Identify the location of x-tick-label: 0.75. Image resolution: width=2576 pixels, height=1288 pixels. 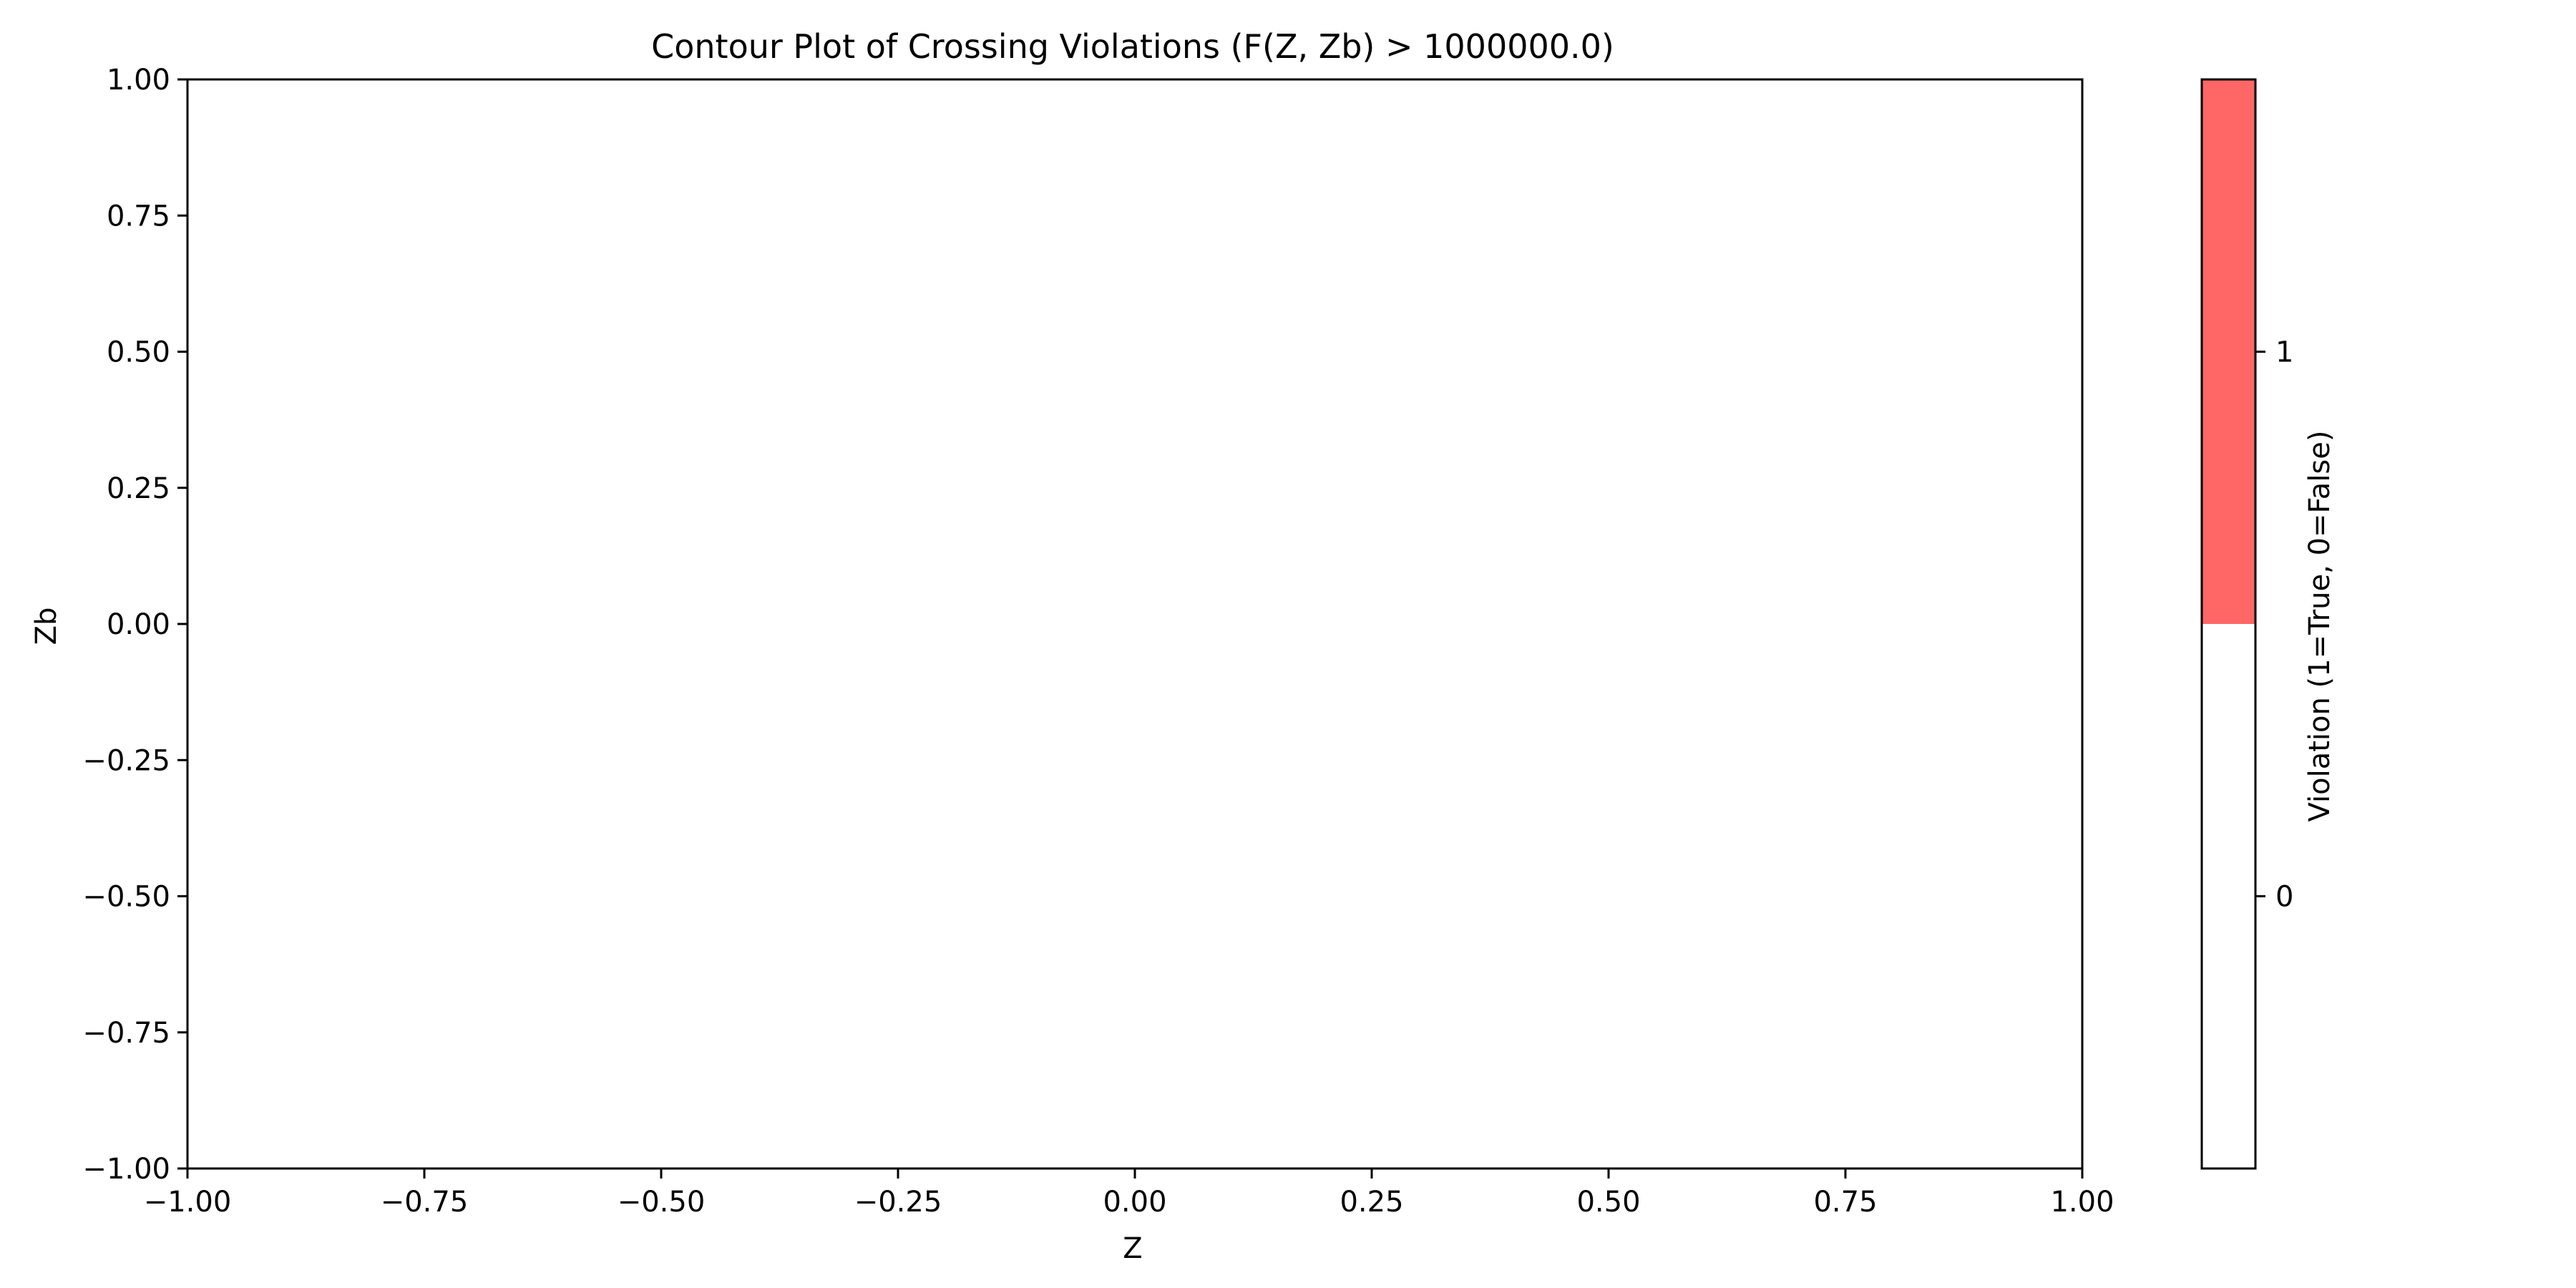
(1845, 1202).